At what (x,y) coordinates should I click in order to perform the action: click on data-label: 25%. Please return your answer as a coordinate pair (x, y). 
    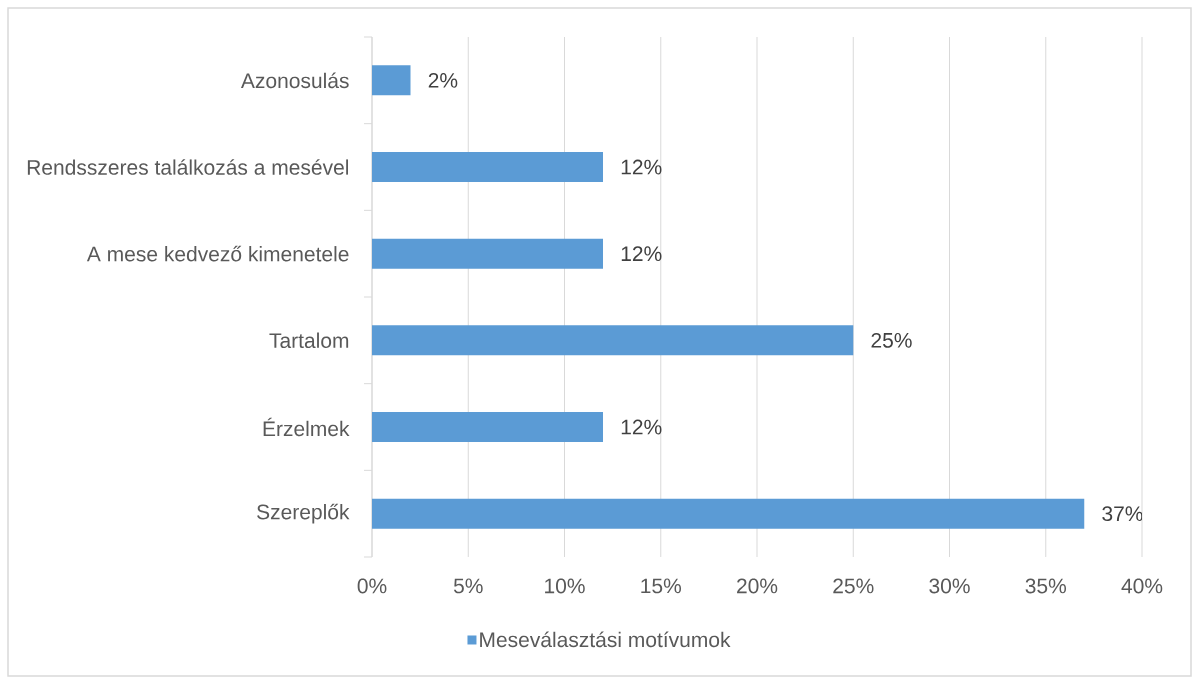
    Looking at the image, I should click on (891, 340).